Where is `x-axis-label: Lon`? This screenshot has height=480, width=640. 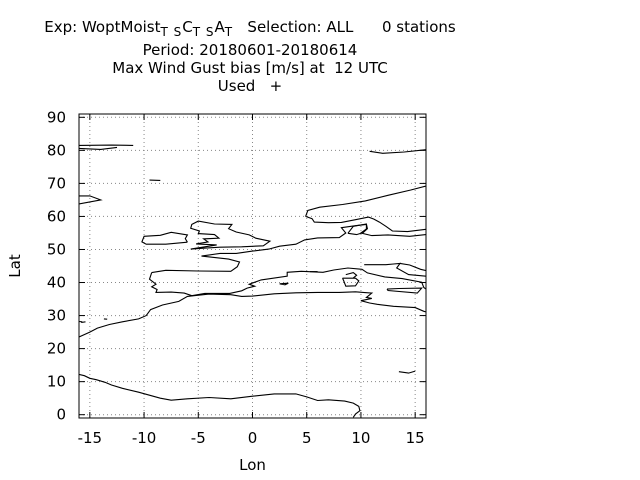
x-axis-label: Lon is located at coordinates (252, 465).